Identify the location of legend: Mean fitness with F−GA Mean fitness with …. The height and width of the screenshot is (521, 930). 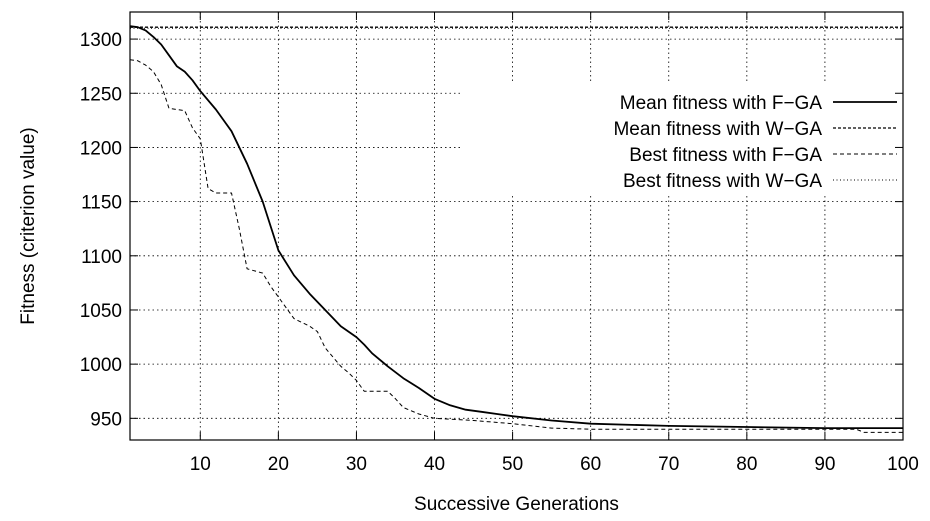
(755, 142).